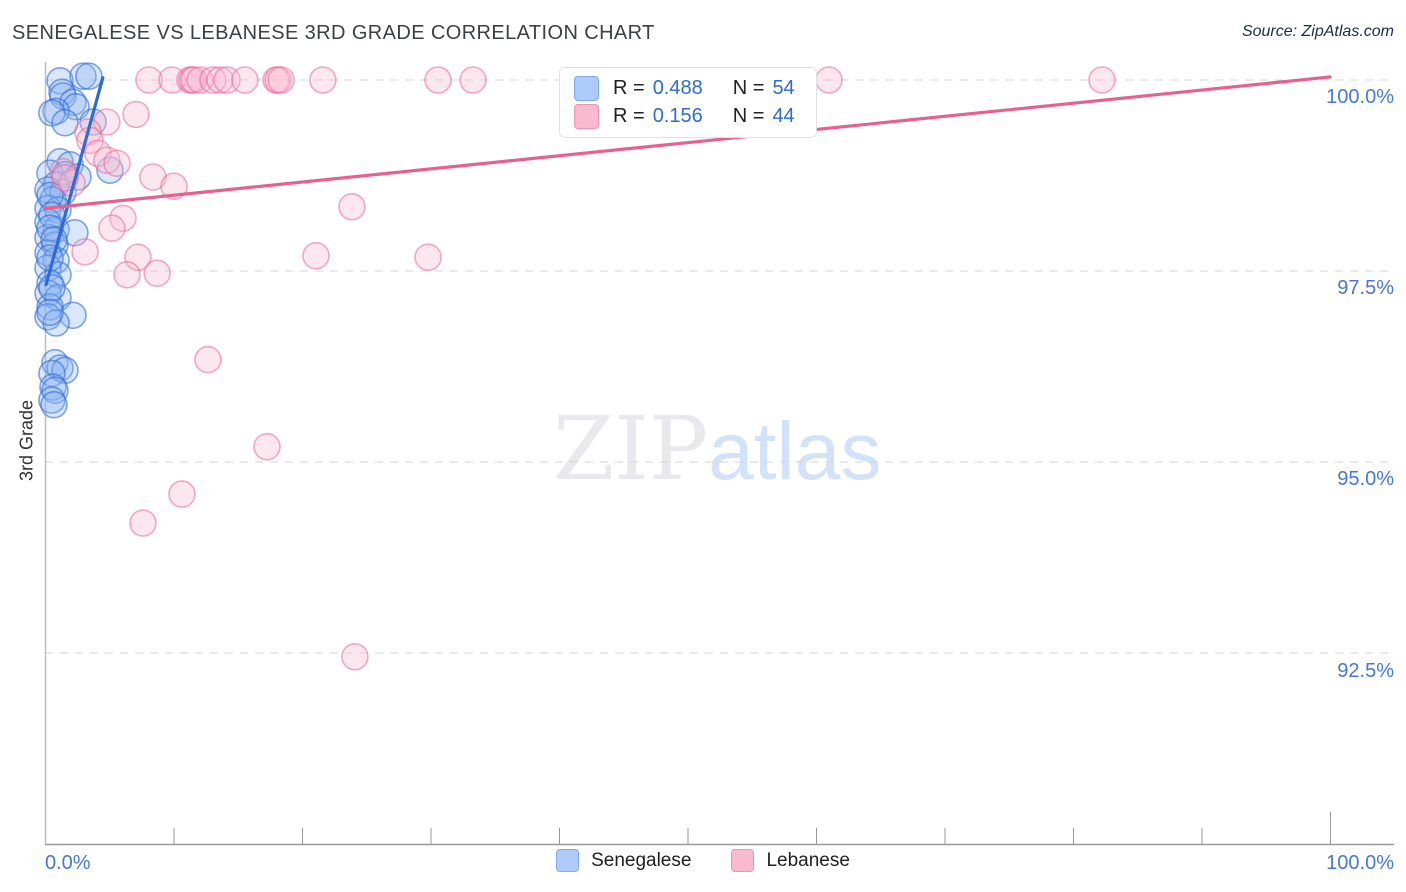 This screenshot has width=1406, height=892. Describe the element at coordinates (783, 116) in the screenshot. I see `n-value-lebanese: 44` at that location.